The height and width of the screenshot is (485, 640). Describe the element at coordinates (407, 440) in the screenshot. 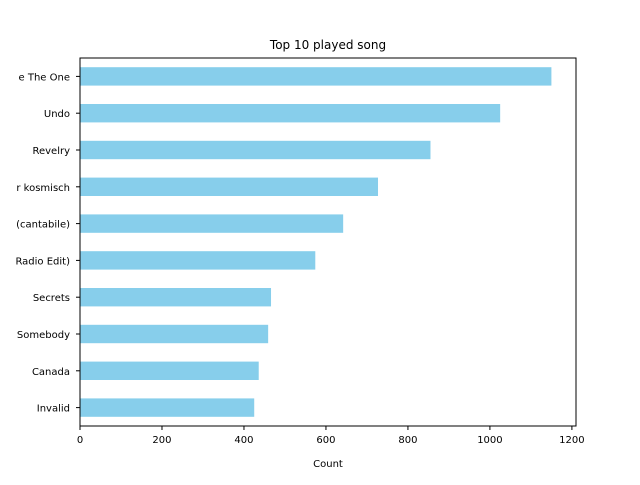

I see `x-tick-label-4: 800` at that location.